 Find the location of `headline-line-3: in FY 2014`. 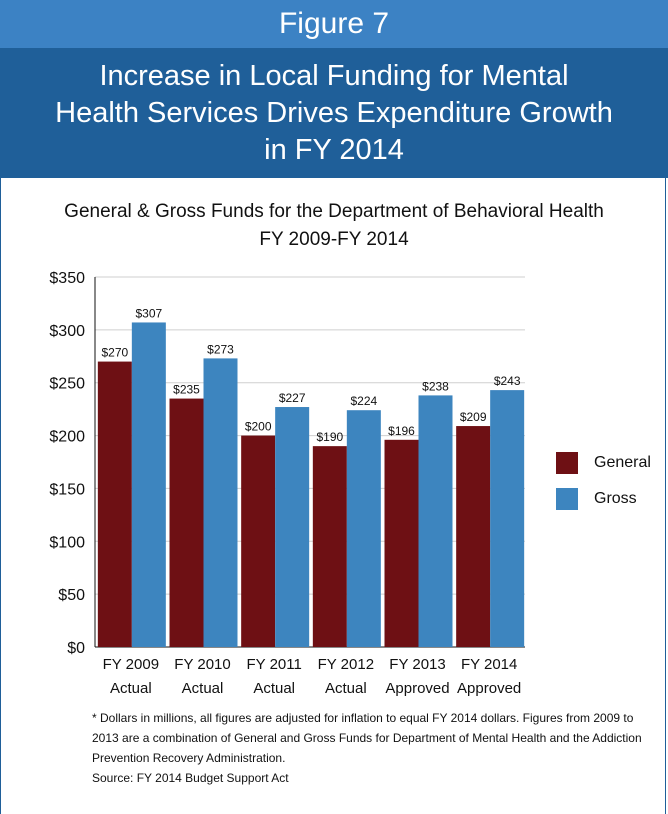

headline-line-3: in FY 2014 is located at coordinates (334, 149).